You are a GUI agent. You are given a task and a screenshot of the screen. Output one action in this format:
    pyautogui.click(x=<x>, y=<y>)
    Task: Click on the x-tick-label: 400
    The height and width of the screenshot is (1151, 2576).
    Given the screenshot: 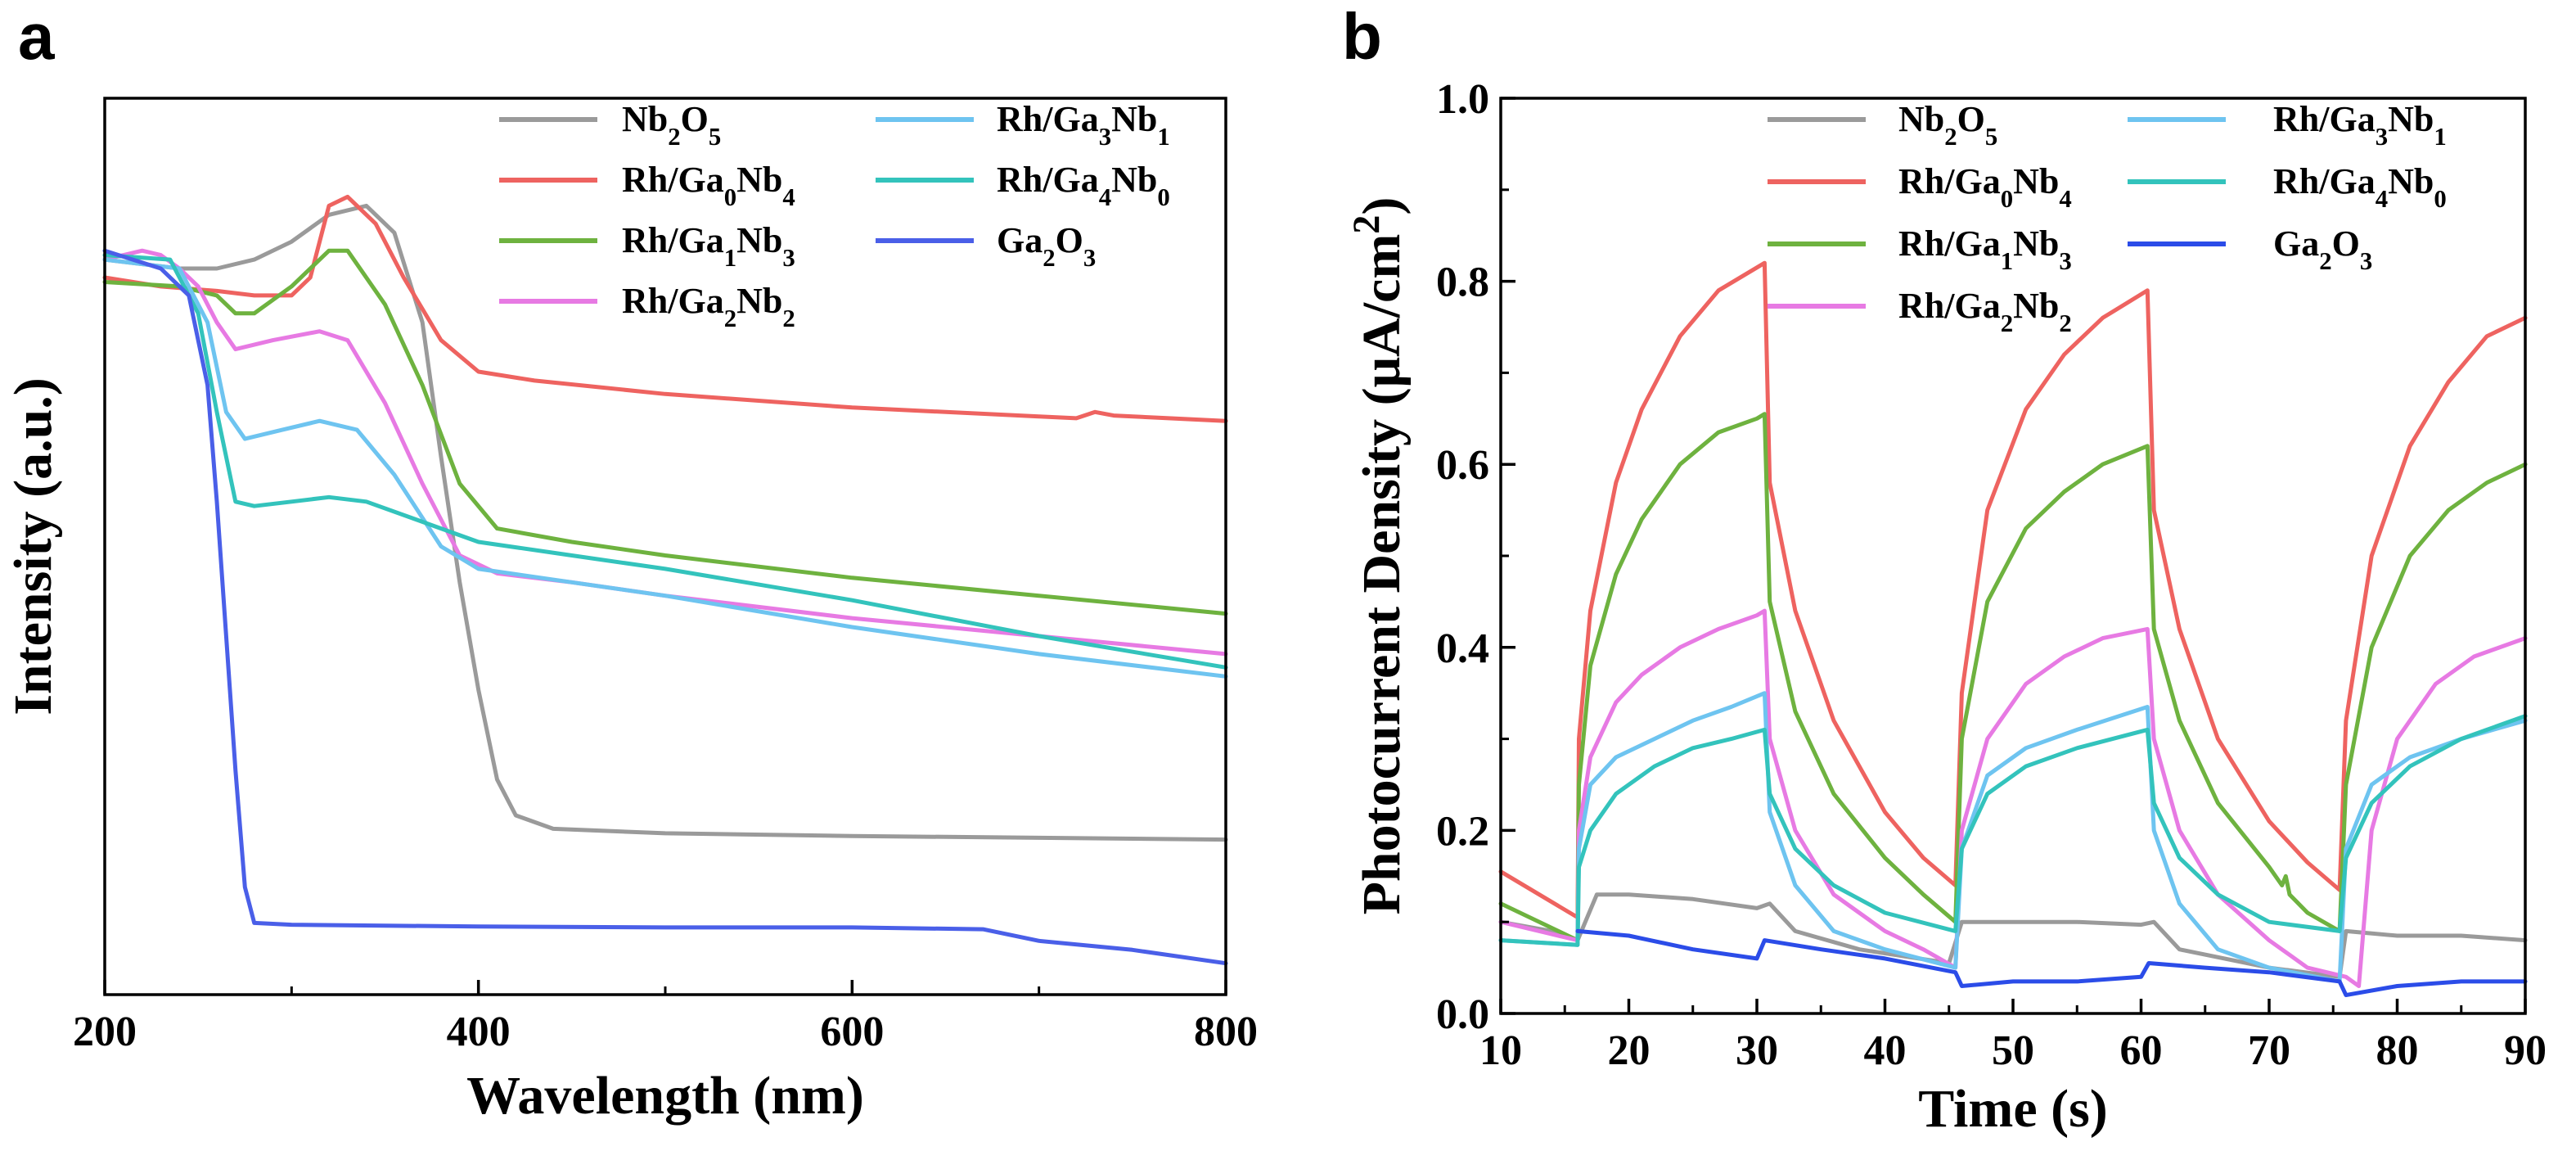 What is the action you would take?
    pyautogui.click(x=479, y=1032)
    